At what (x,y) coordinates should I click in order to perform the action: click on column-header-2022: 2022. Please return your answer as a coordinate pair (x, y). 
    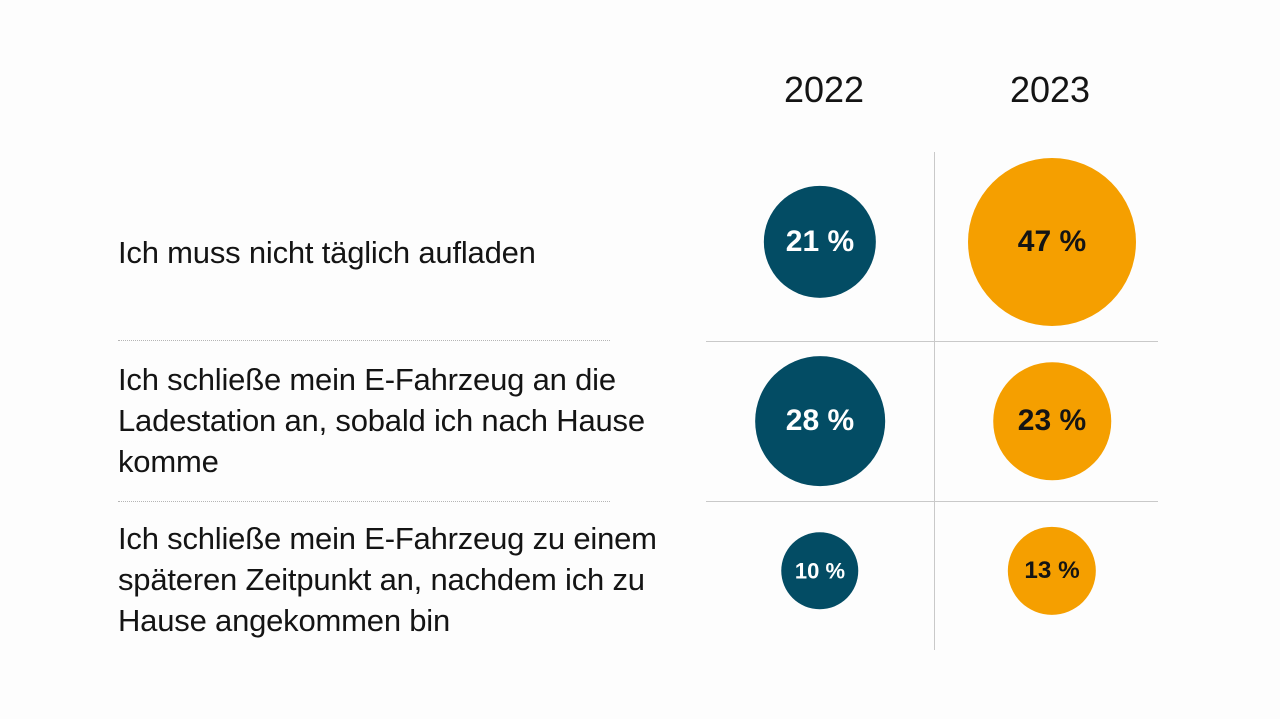
    Looking at the image, I should click on (824, 89).